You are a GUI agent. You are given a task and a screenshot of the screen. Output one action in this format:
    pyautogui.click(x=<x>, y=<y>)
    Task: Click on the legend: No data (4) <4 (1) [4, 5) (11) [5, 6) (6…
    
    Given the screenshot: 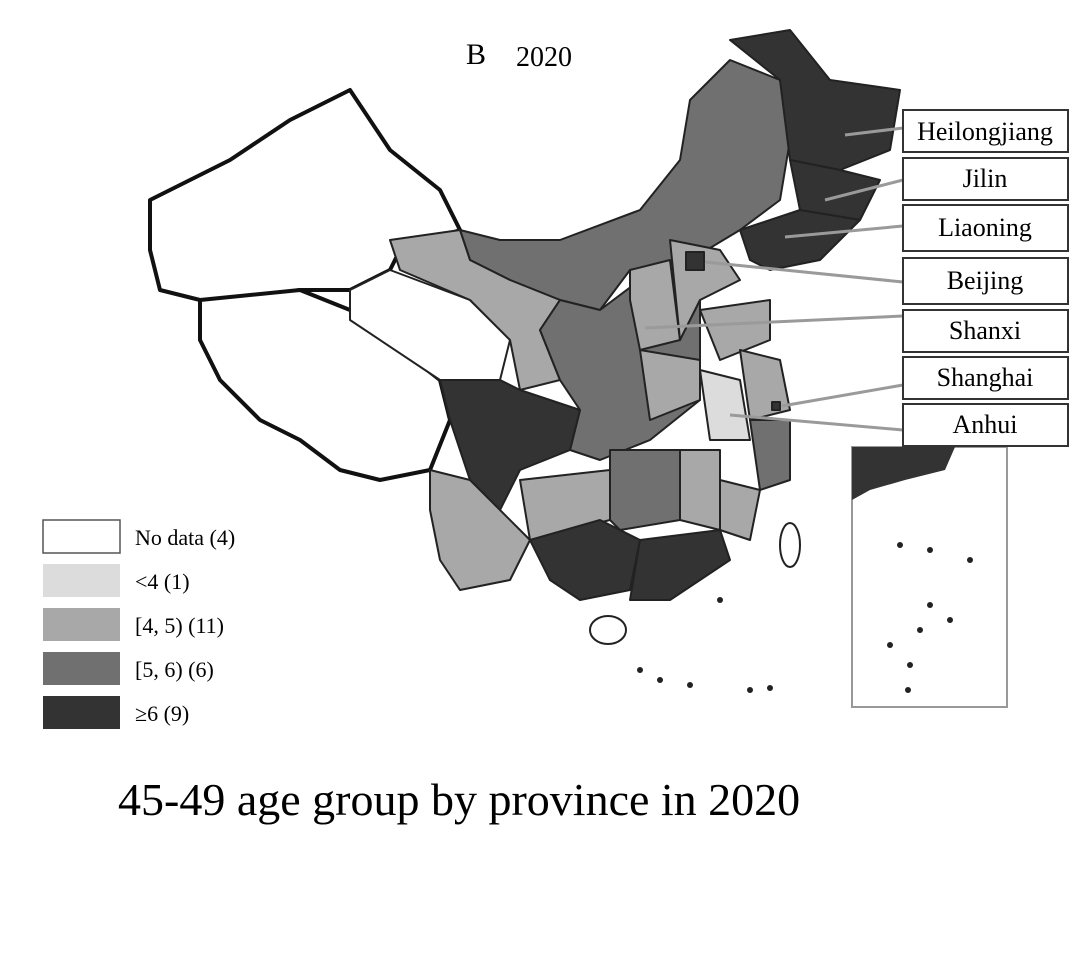 What is the action you would take?
    pyautogui.click(x=138, y=624)
    